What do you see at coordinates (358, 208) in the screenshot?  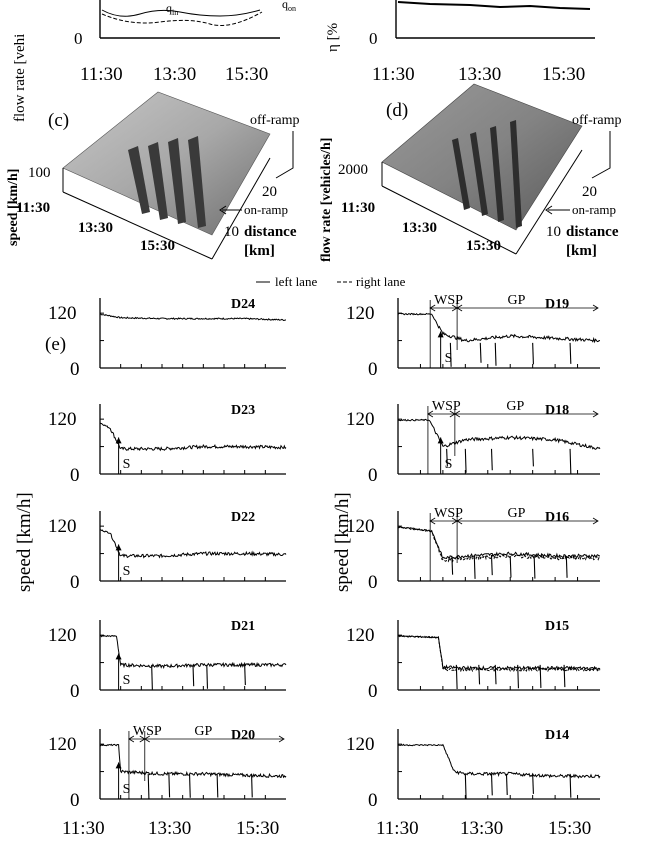 I see `panel-d-time-tick: 11:30` at bounding box center [358, 208].